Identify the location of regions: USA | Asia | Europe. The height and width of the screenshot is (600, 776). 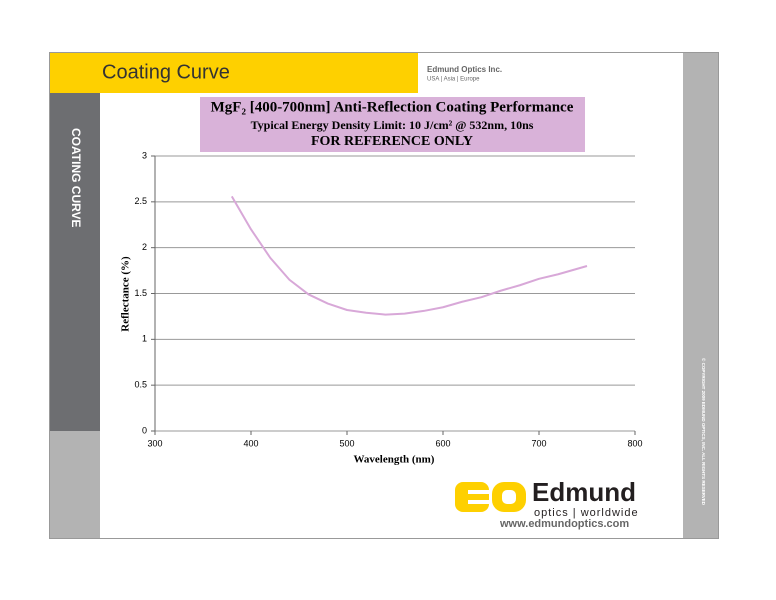
(453, 80).